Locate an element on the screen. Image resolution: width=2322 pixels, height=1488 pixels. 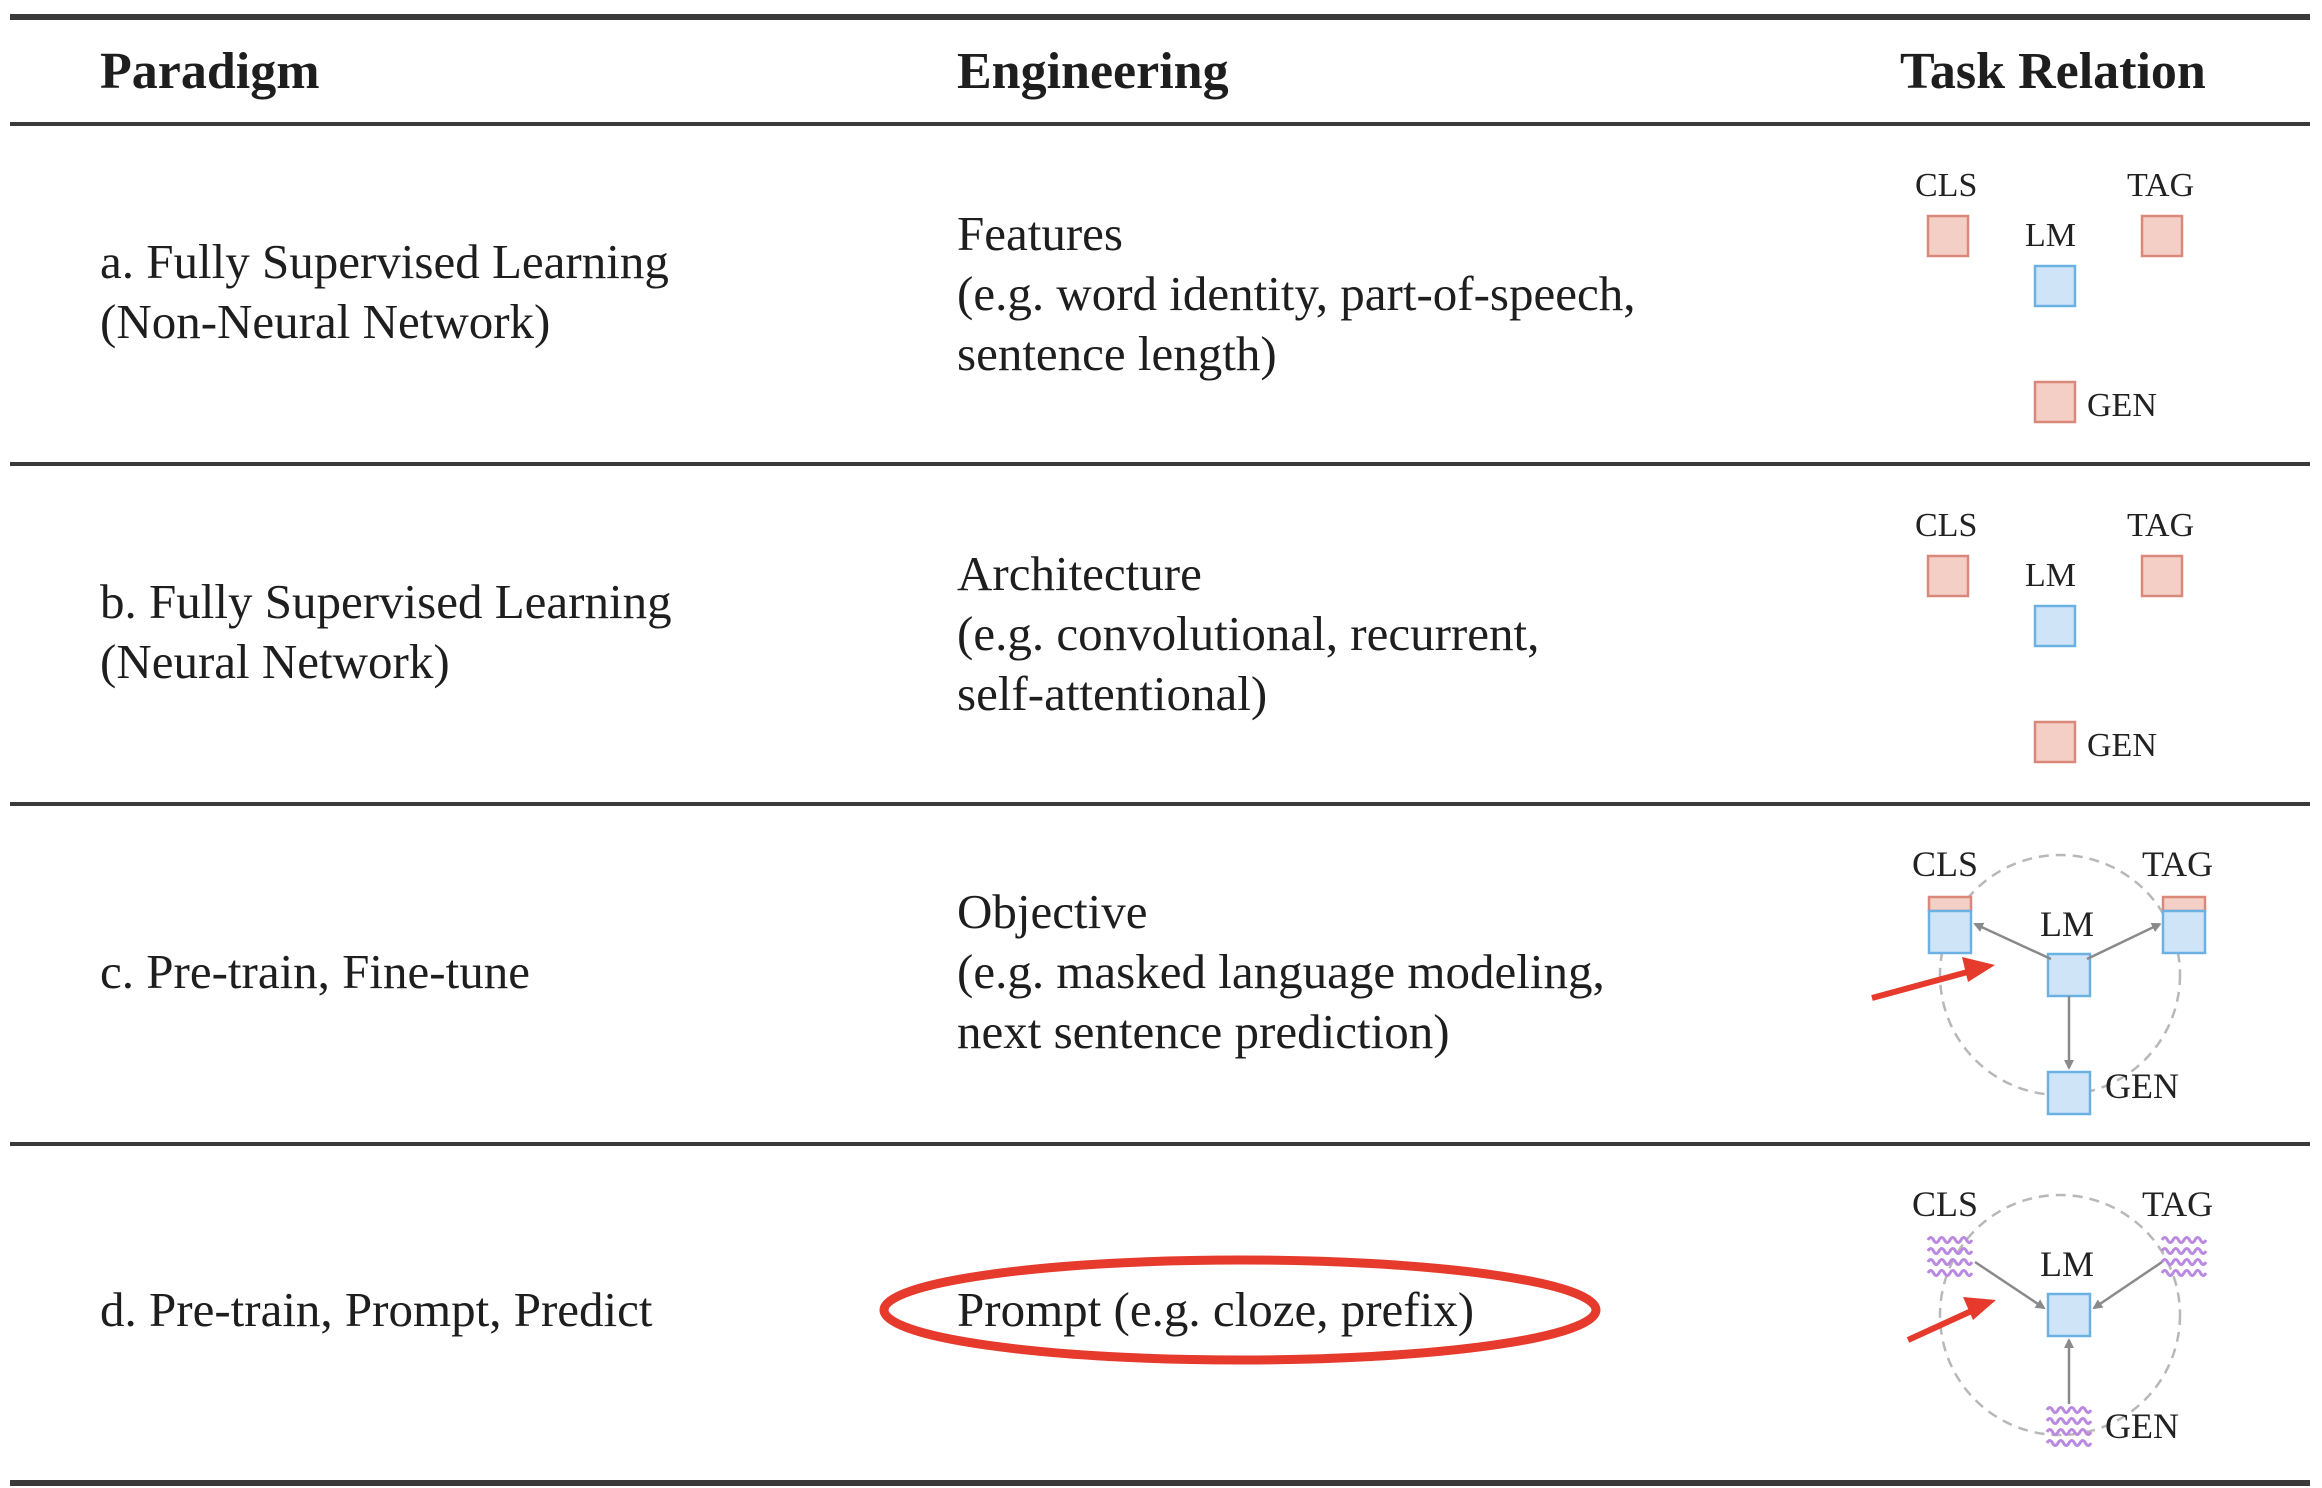
header-engineering: Engineering is located at coordinates (1093, 71).